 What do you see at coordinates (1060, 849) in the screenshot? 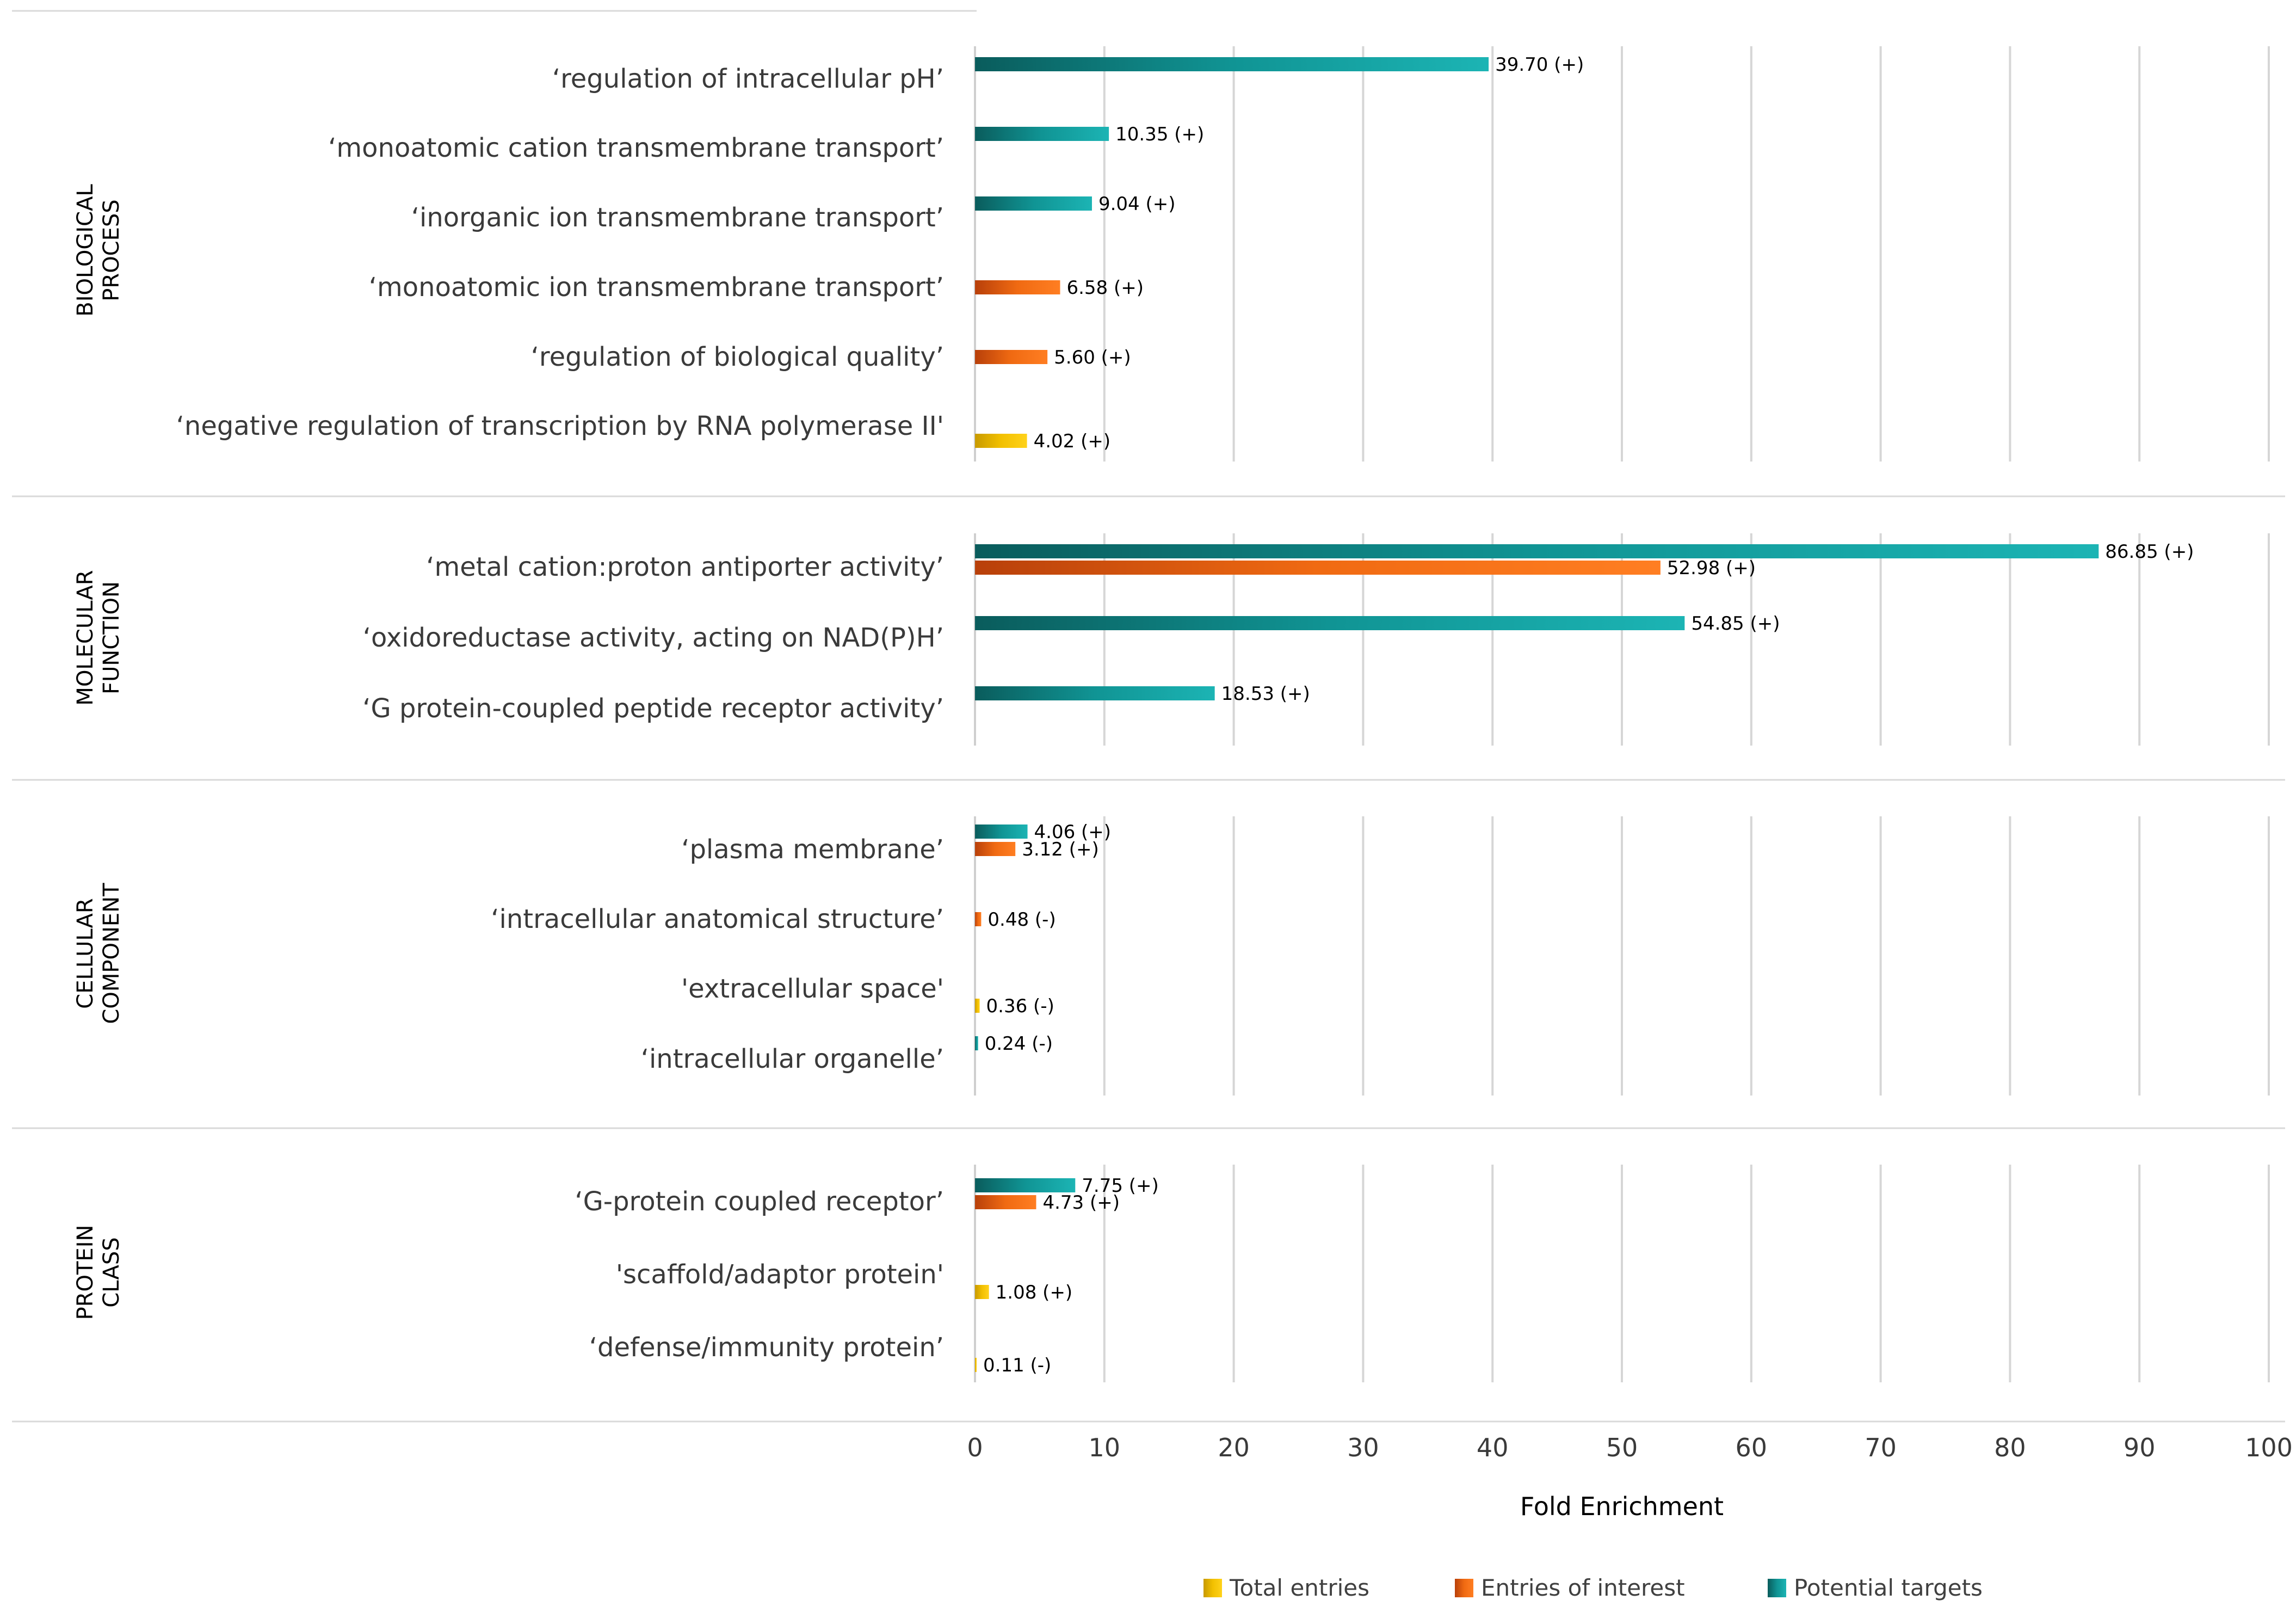
I see `value-label: 3.12 (+)` at bounding box center [1060, 849].